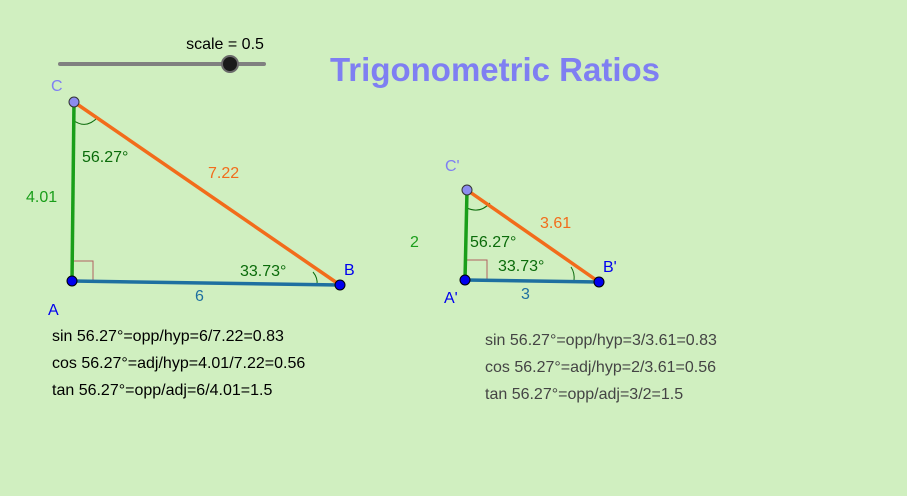 This screenshot has height=496, width=907. I want to click on ratio-cos: cos 56.27°=adj/hyp=4.01/7.22=0.56, so click(178, 363).